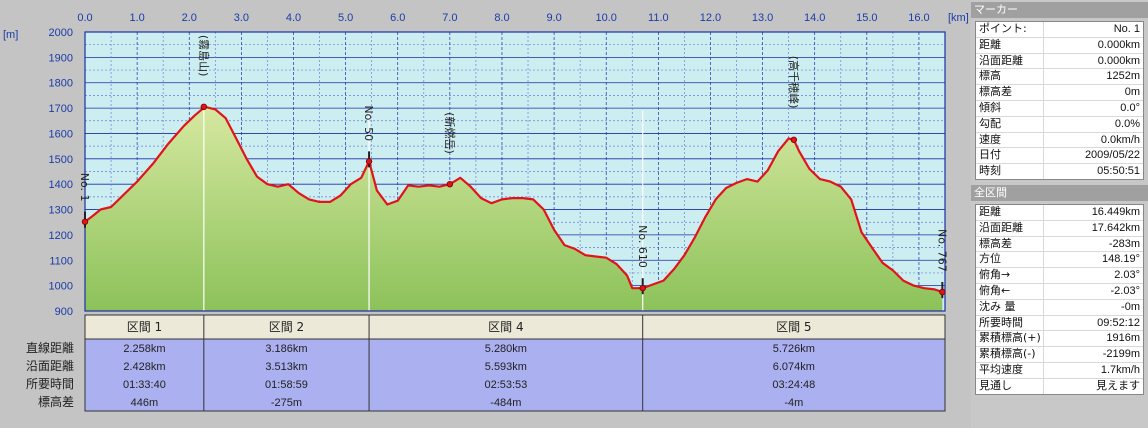 Image resolution: width=1148 pixels, height=428 pixels. I want to click on row-key: 見通し, so click(1010, 386).